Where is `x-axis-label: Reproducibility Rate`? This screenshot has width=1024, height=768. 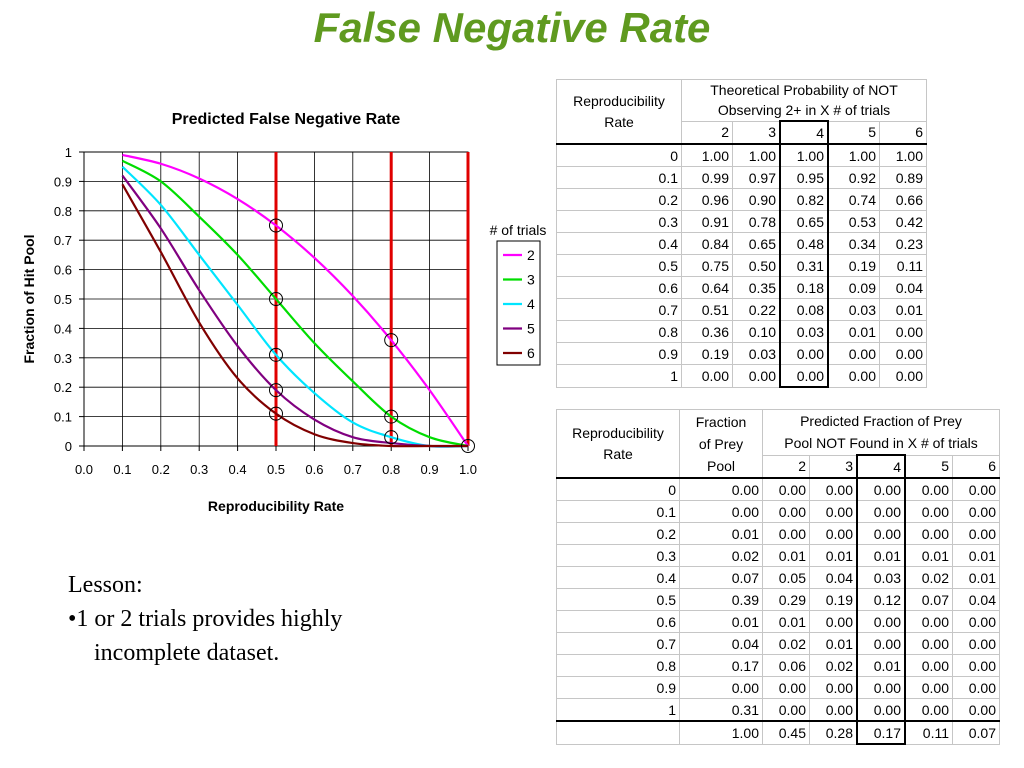 x-axis-label: Reproducibility Rate is located at coordinates (276, 506).